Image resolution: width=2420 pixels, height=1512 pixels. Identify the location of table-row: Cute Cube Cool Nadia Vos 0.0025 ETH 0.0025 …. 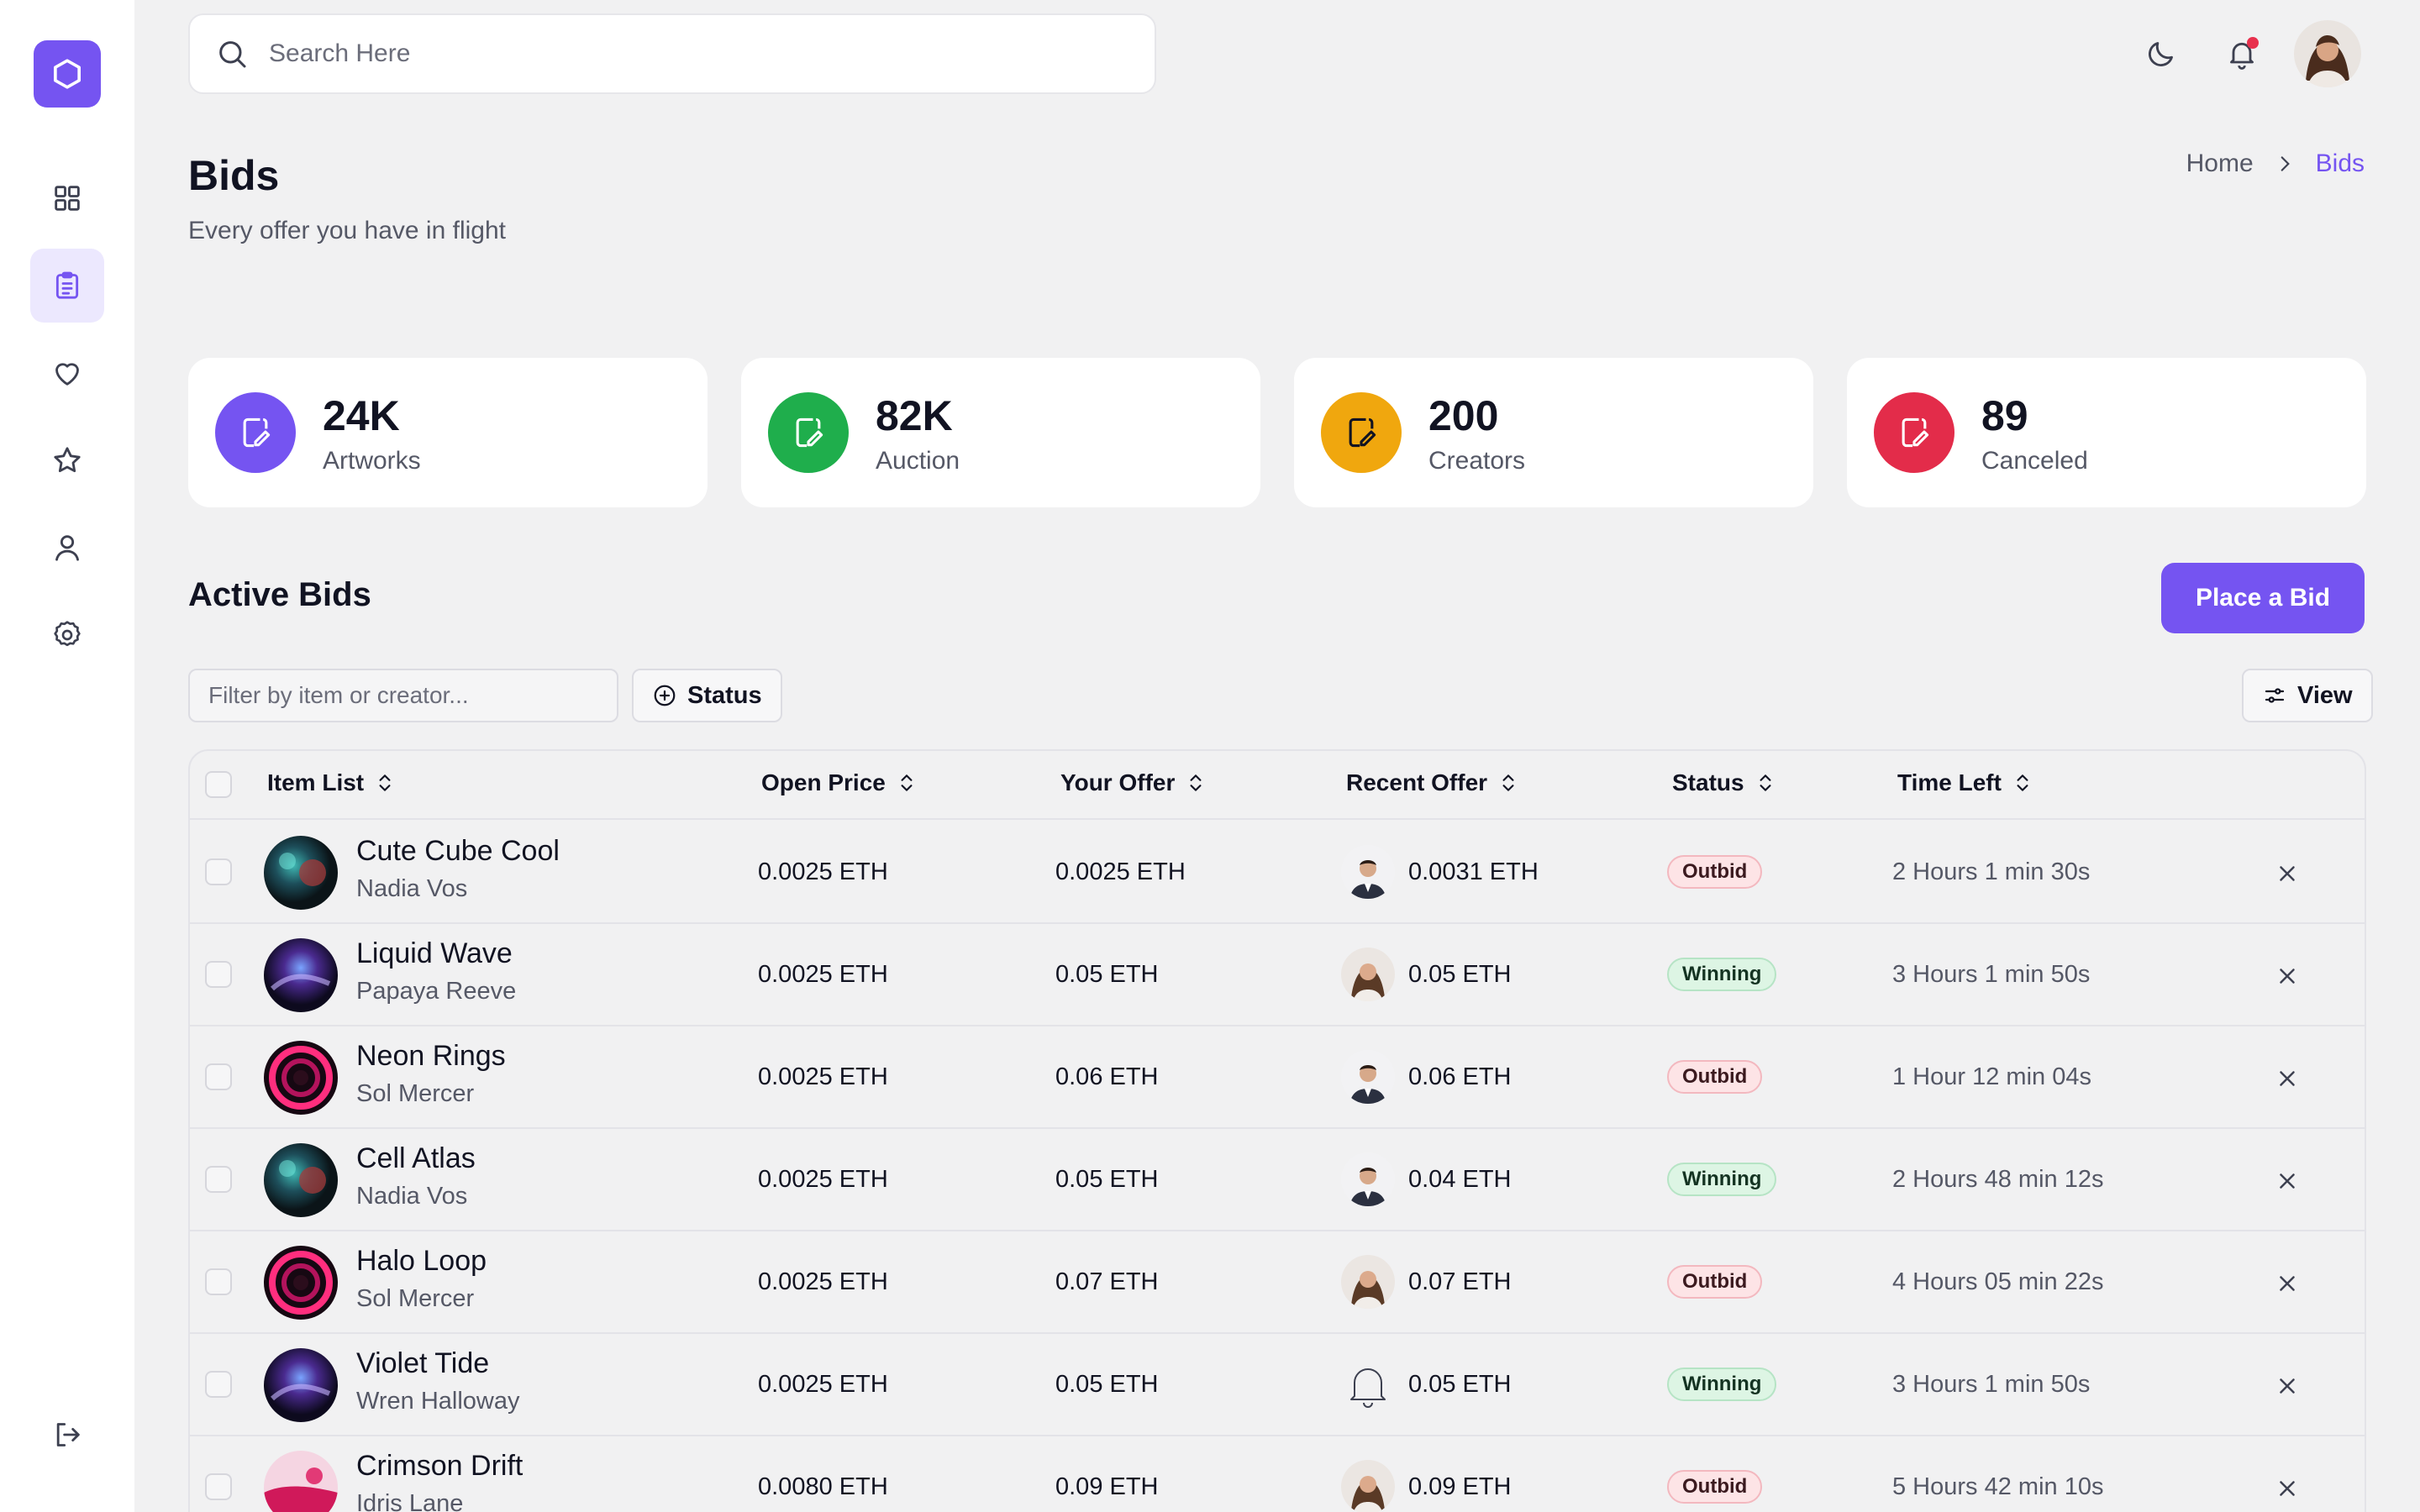
(1277, 873).